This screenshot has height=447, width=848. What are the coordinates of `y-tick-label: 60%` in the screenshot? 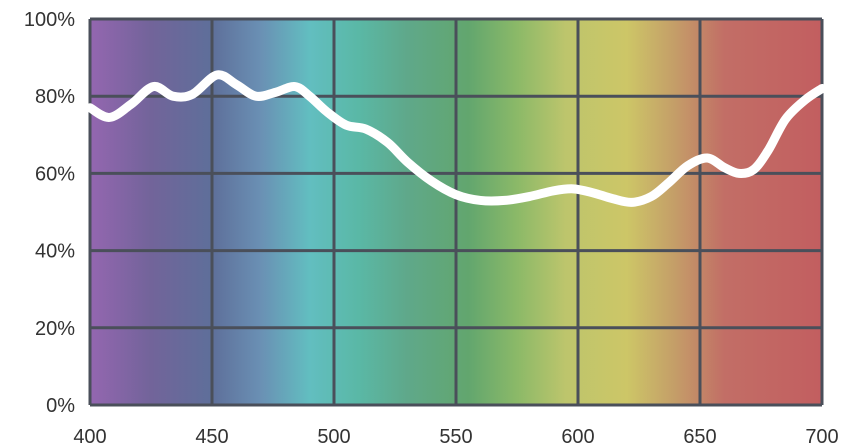 It's located at (55, 174).